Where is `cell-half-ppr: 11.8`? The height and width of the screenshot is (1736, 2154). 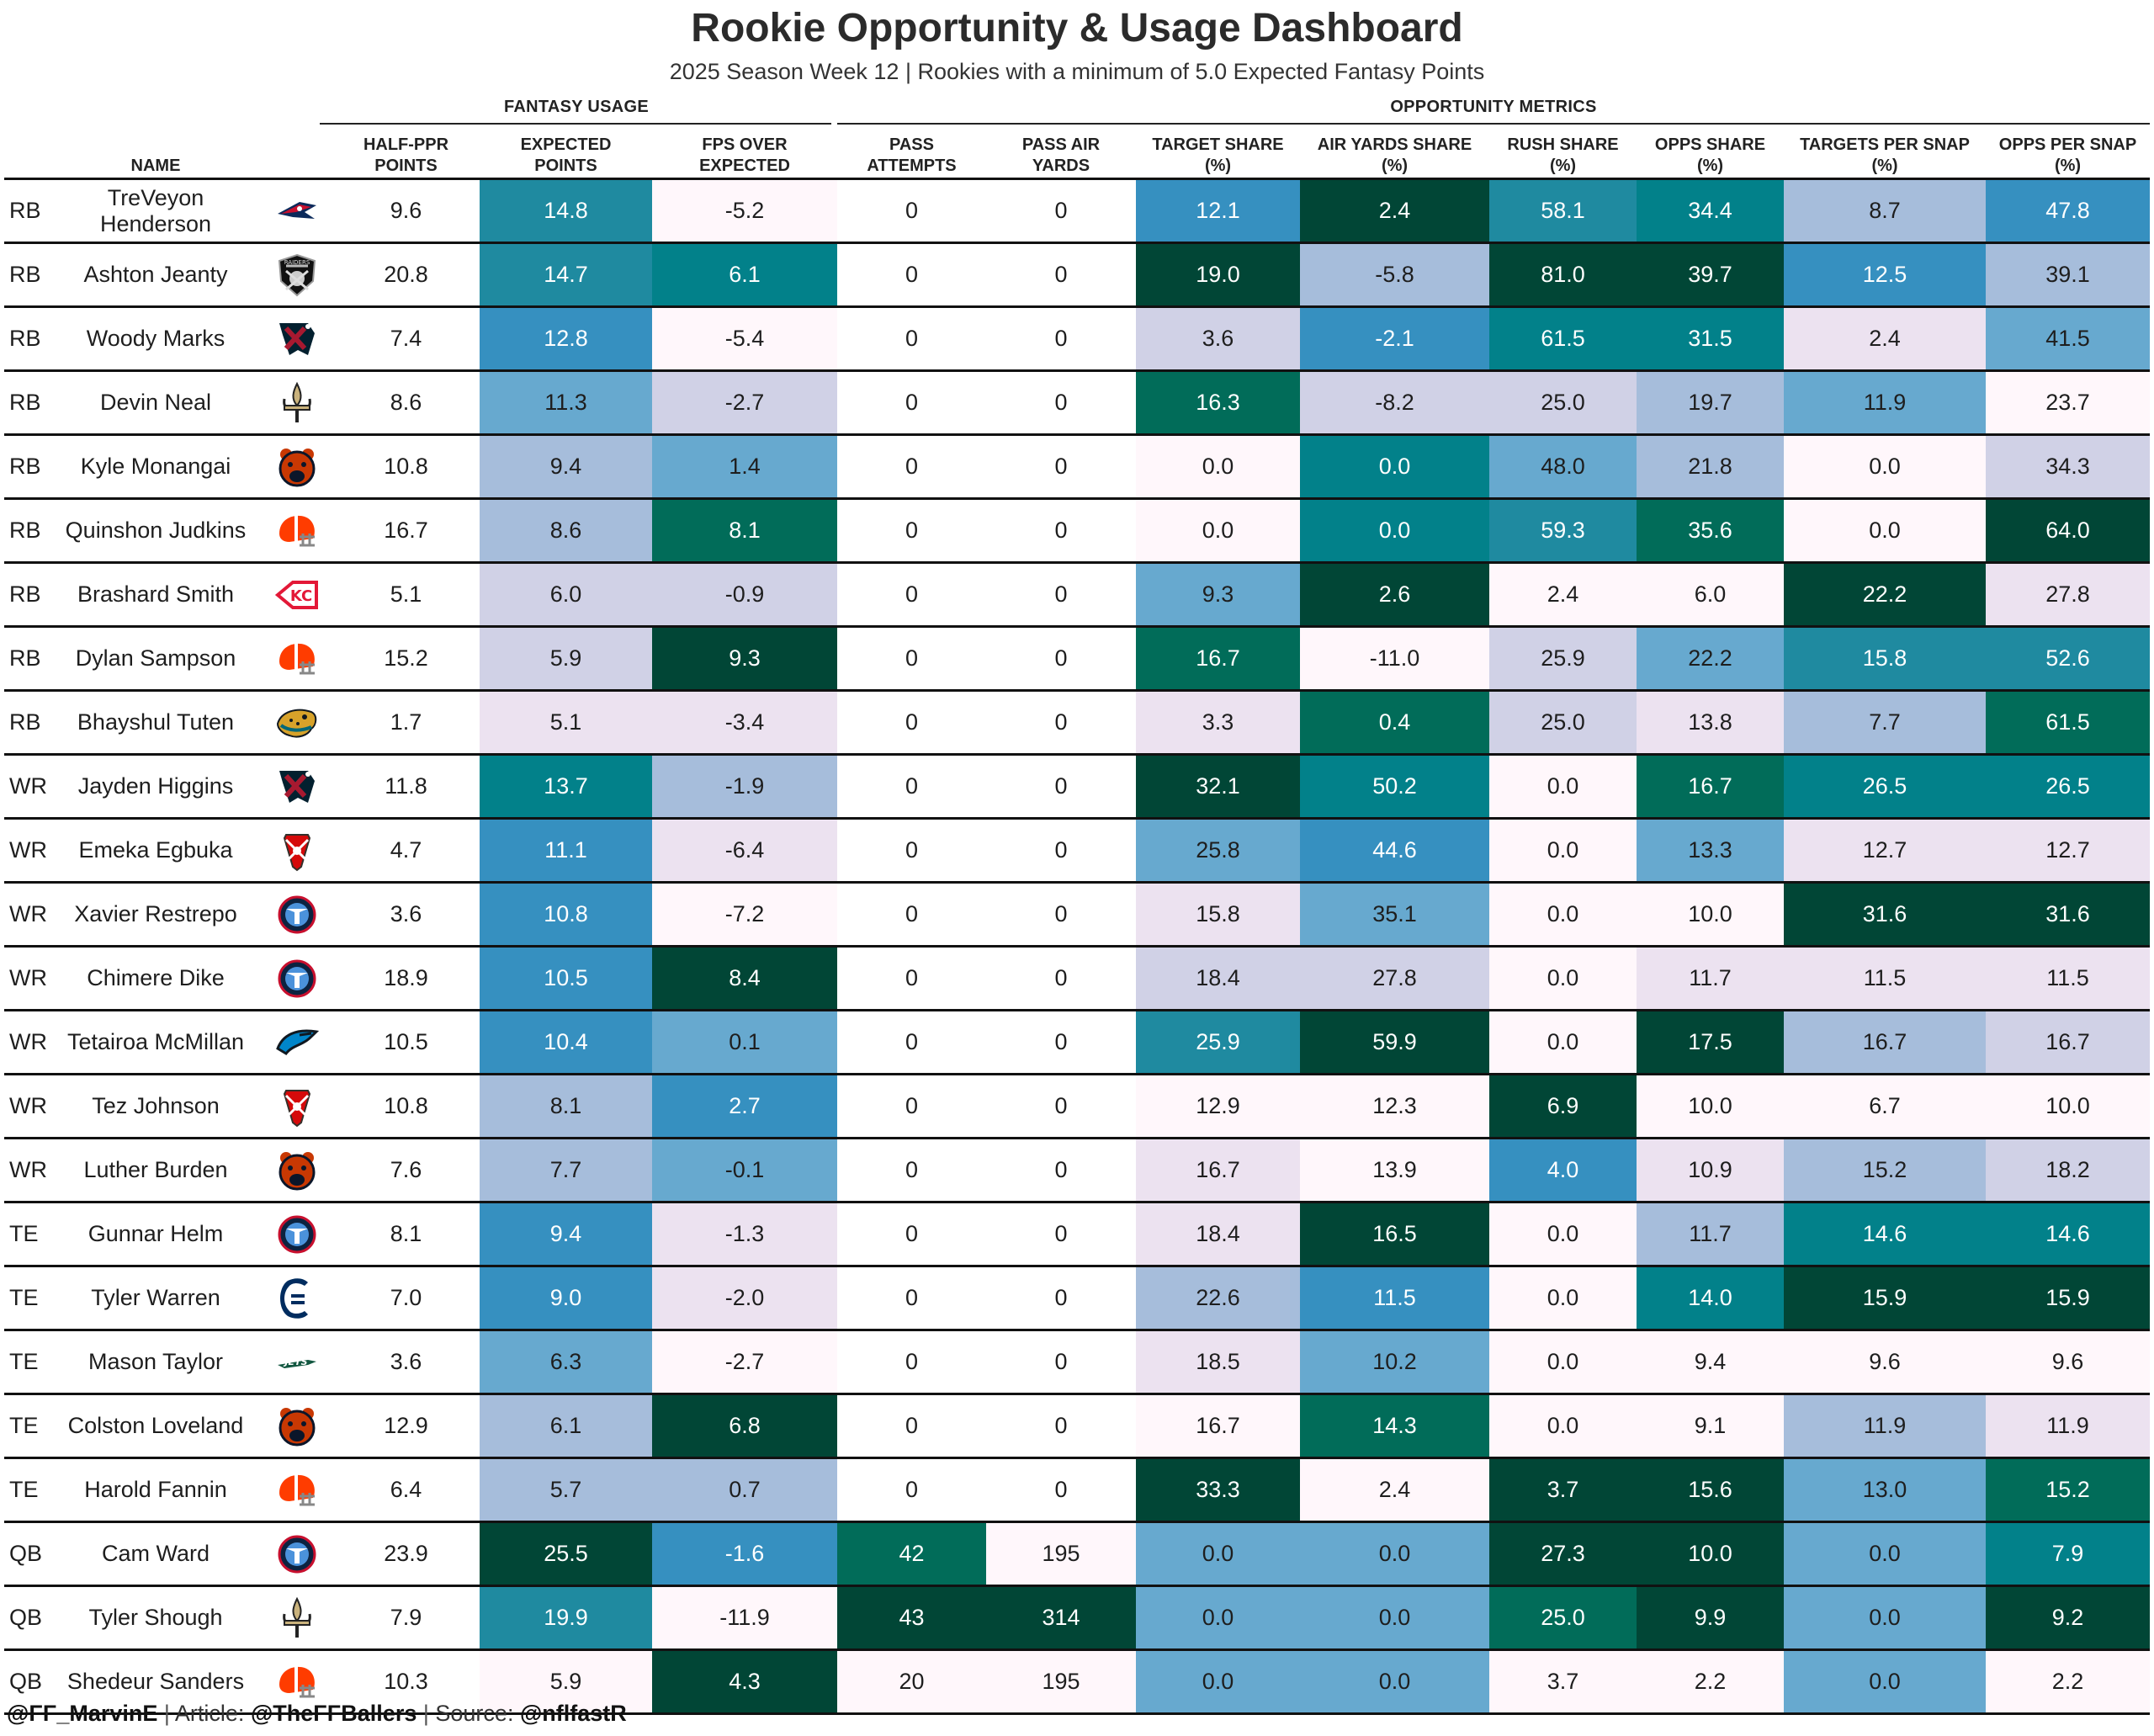
cell-half-ppr: 11.8 is located at coordinates (406, 786).